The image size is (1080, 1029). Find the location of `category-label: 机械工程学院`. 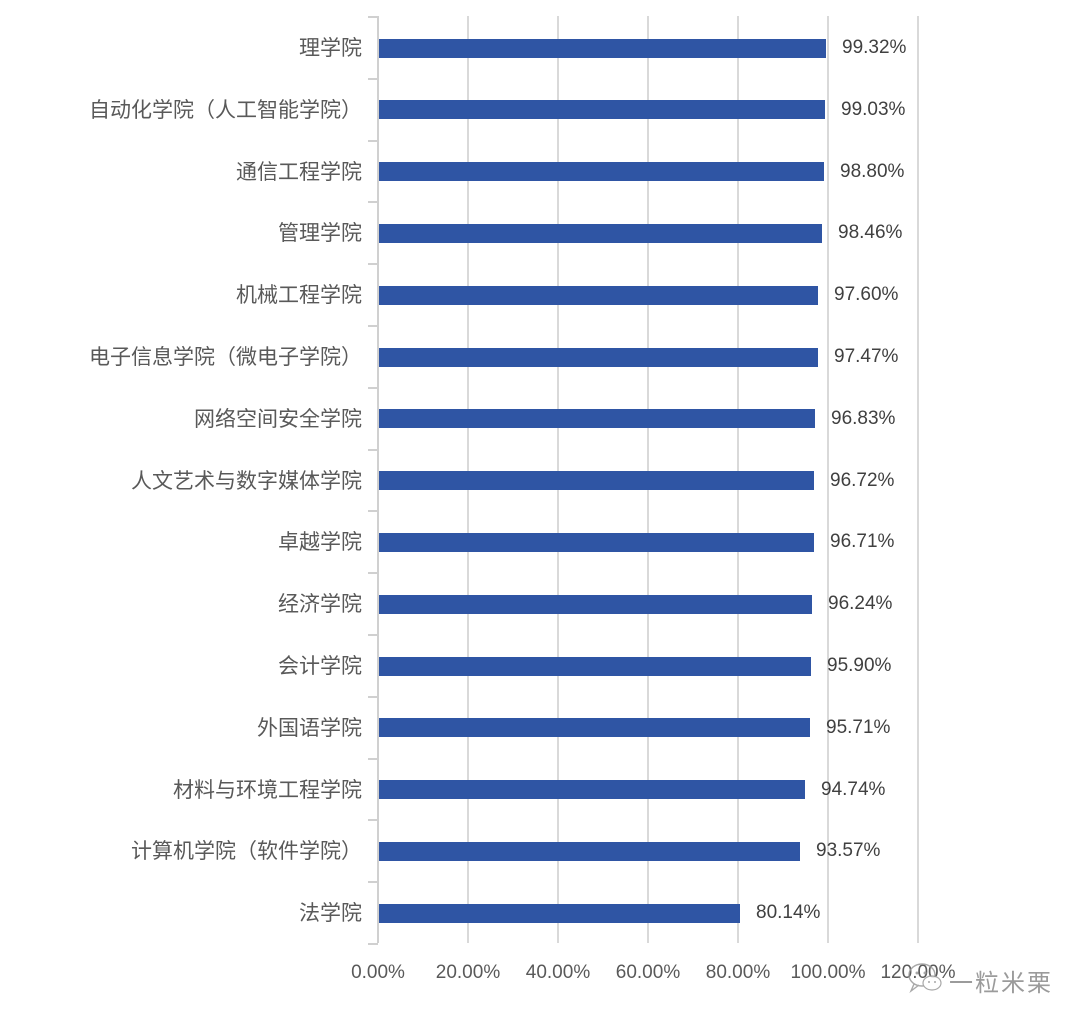

category-label: 机械工程学院 is located at coordinates (299, 295).